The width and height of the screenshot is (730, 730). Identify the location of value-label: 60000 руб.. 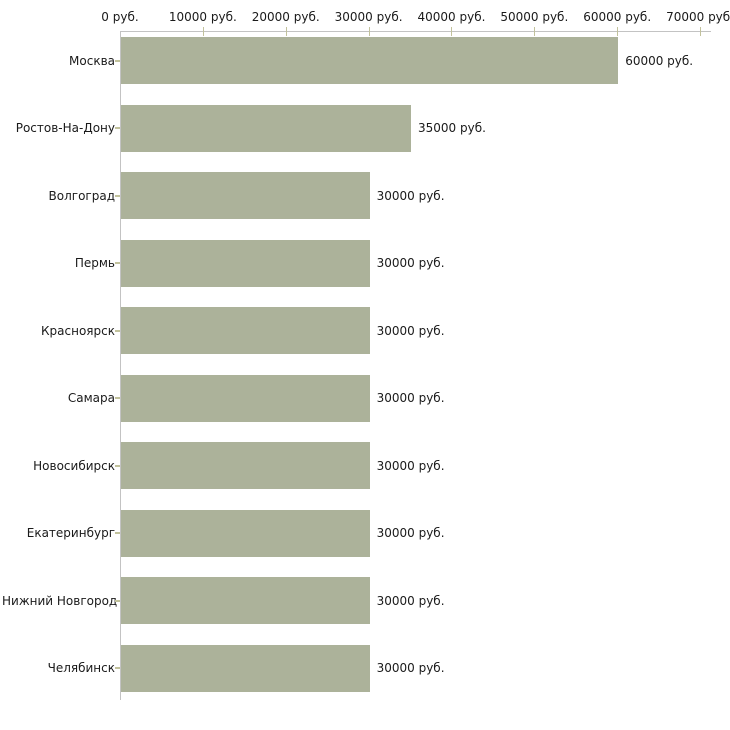
(659, 60).